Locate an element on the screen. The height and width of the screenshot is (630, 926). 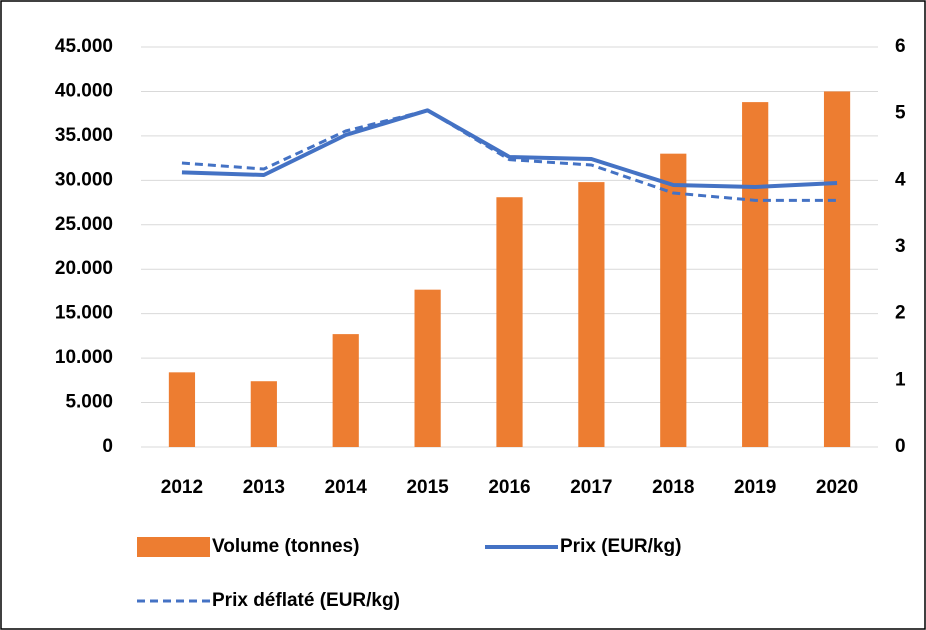
y2-tick-label: 3 is located at coordinates (900, 246).